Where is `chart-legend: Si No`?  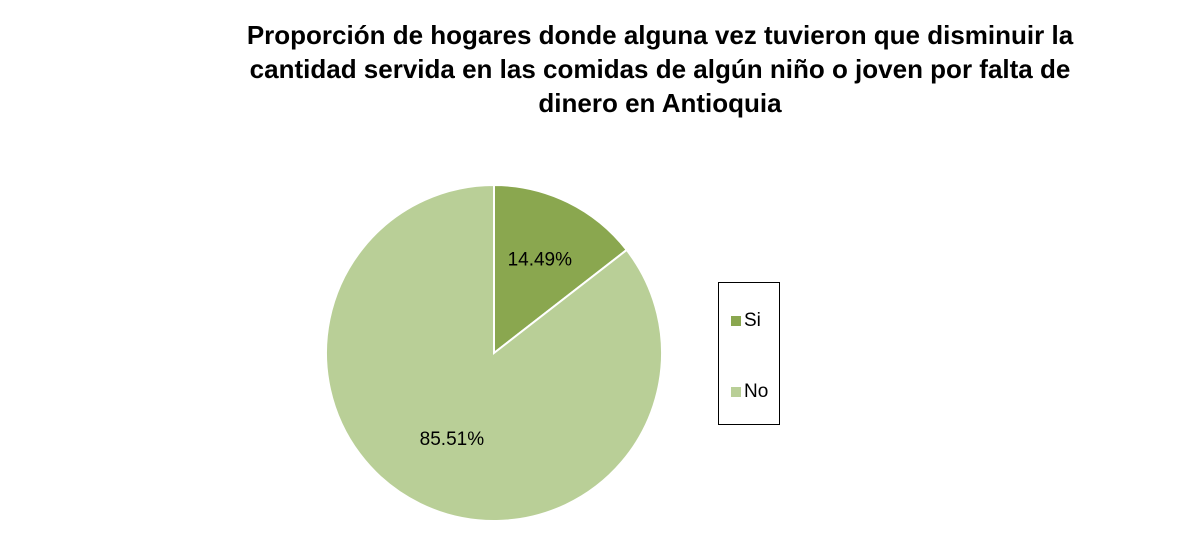 chart-legend: Si No is located at coordinates (749, 353).